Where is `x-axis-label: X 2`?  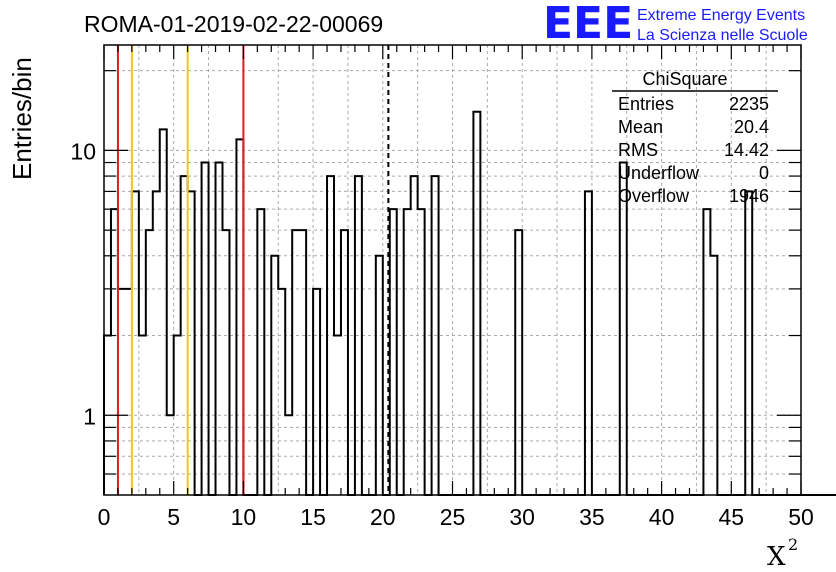 x-axis-label: X 2 is located at coordinates (782, 553).